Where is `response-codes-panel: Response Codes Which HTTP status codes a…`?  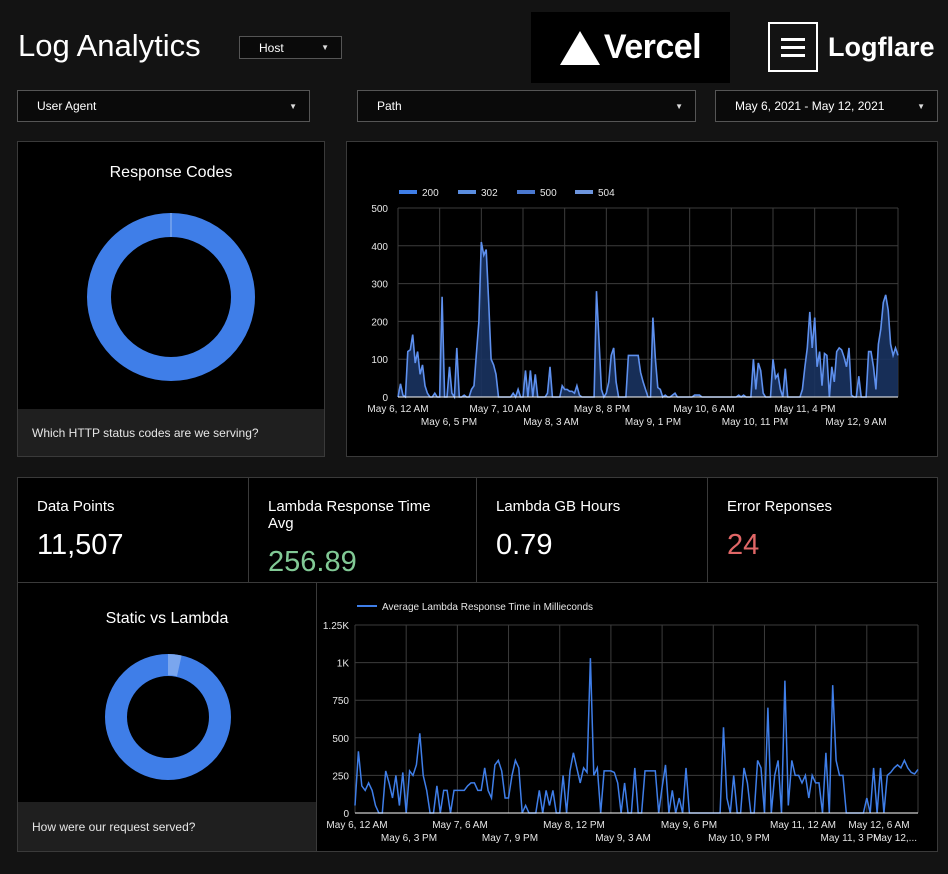
response-codes-panel: Response Codes Which HTTP status codes a… is located at coordinates (171, 299).